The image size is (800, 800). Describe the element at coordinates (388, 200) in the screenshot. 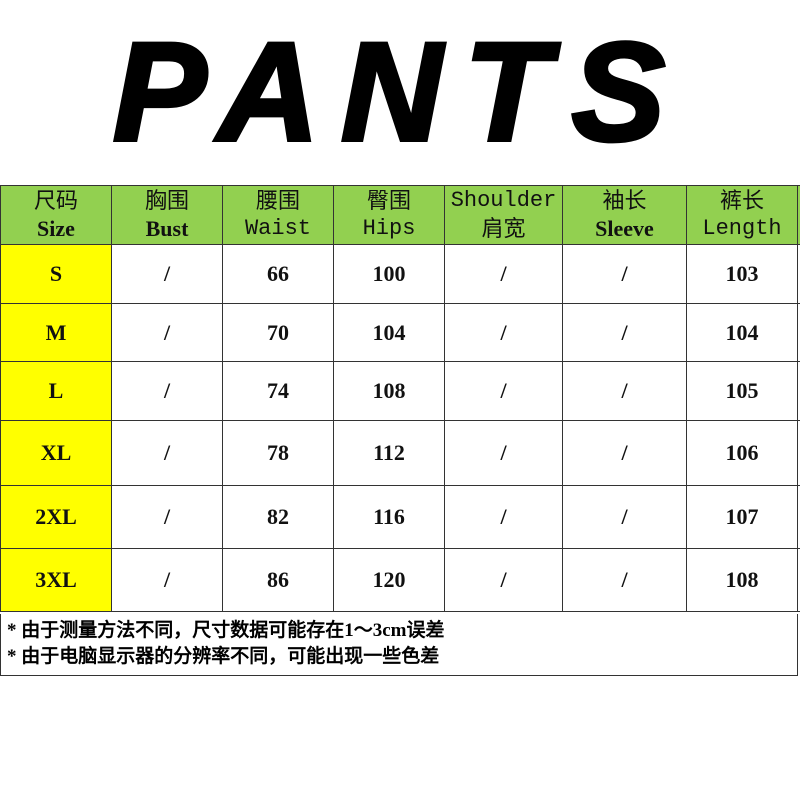

I see `header-label-top: 臀围` at that location.